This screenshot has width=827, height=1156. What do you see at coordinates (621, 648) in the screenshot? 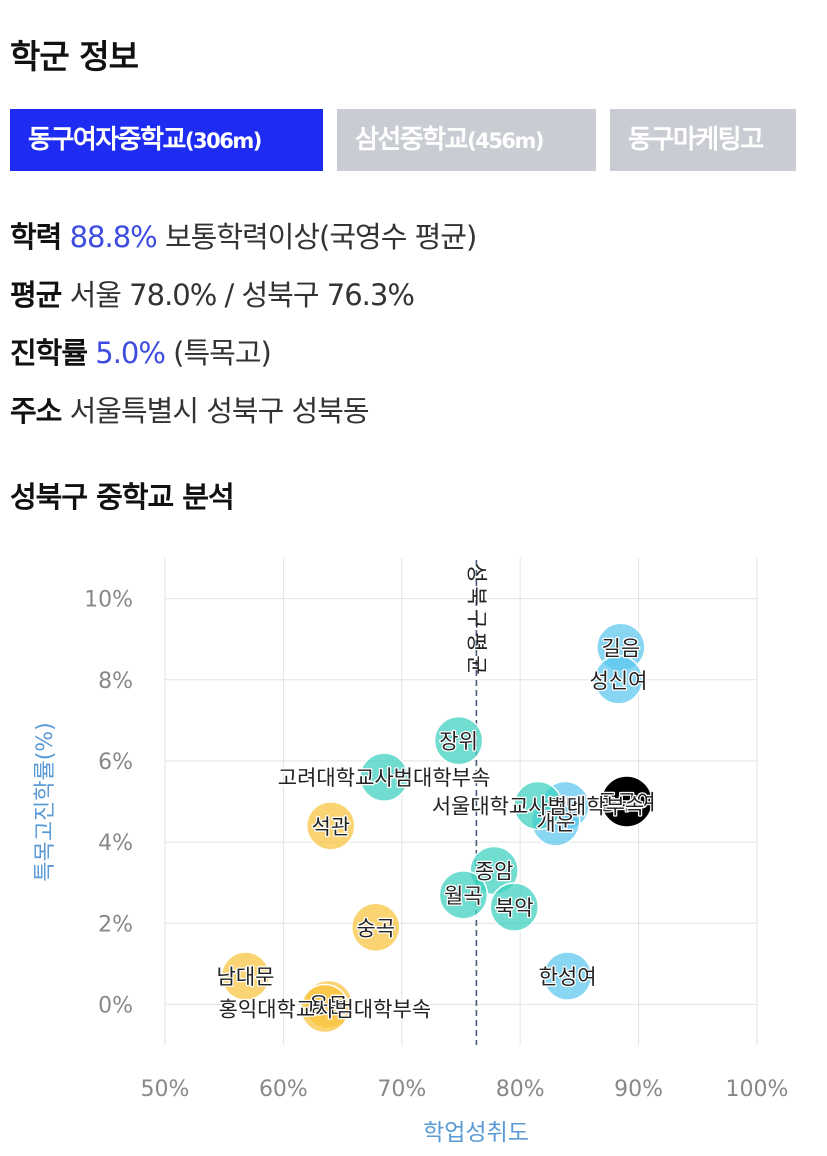
I see `data-point-label: 길음` at bounding box center [621, 648].